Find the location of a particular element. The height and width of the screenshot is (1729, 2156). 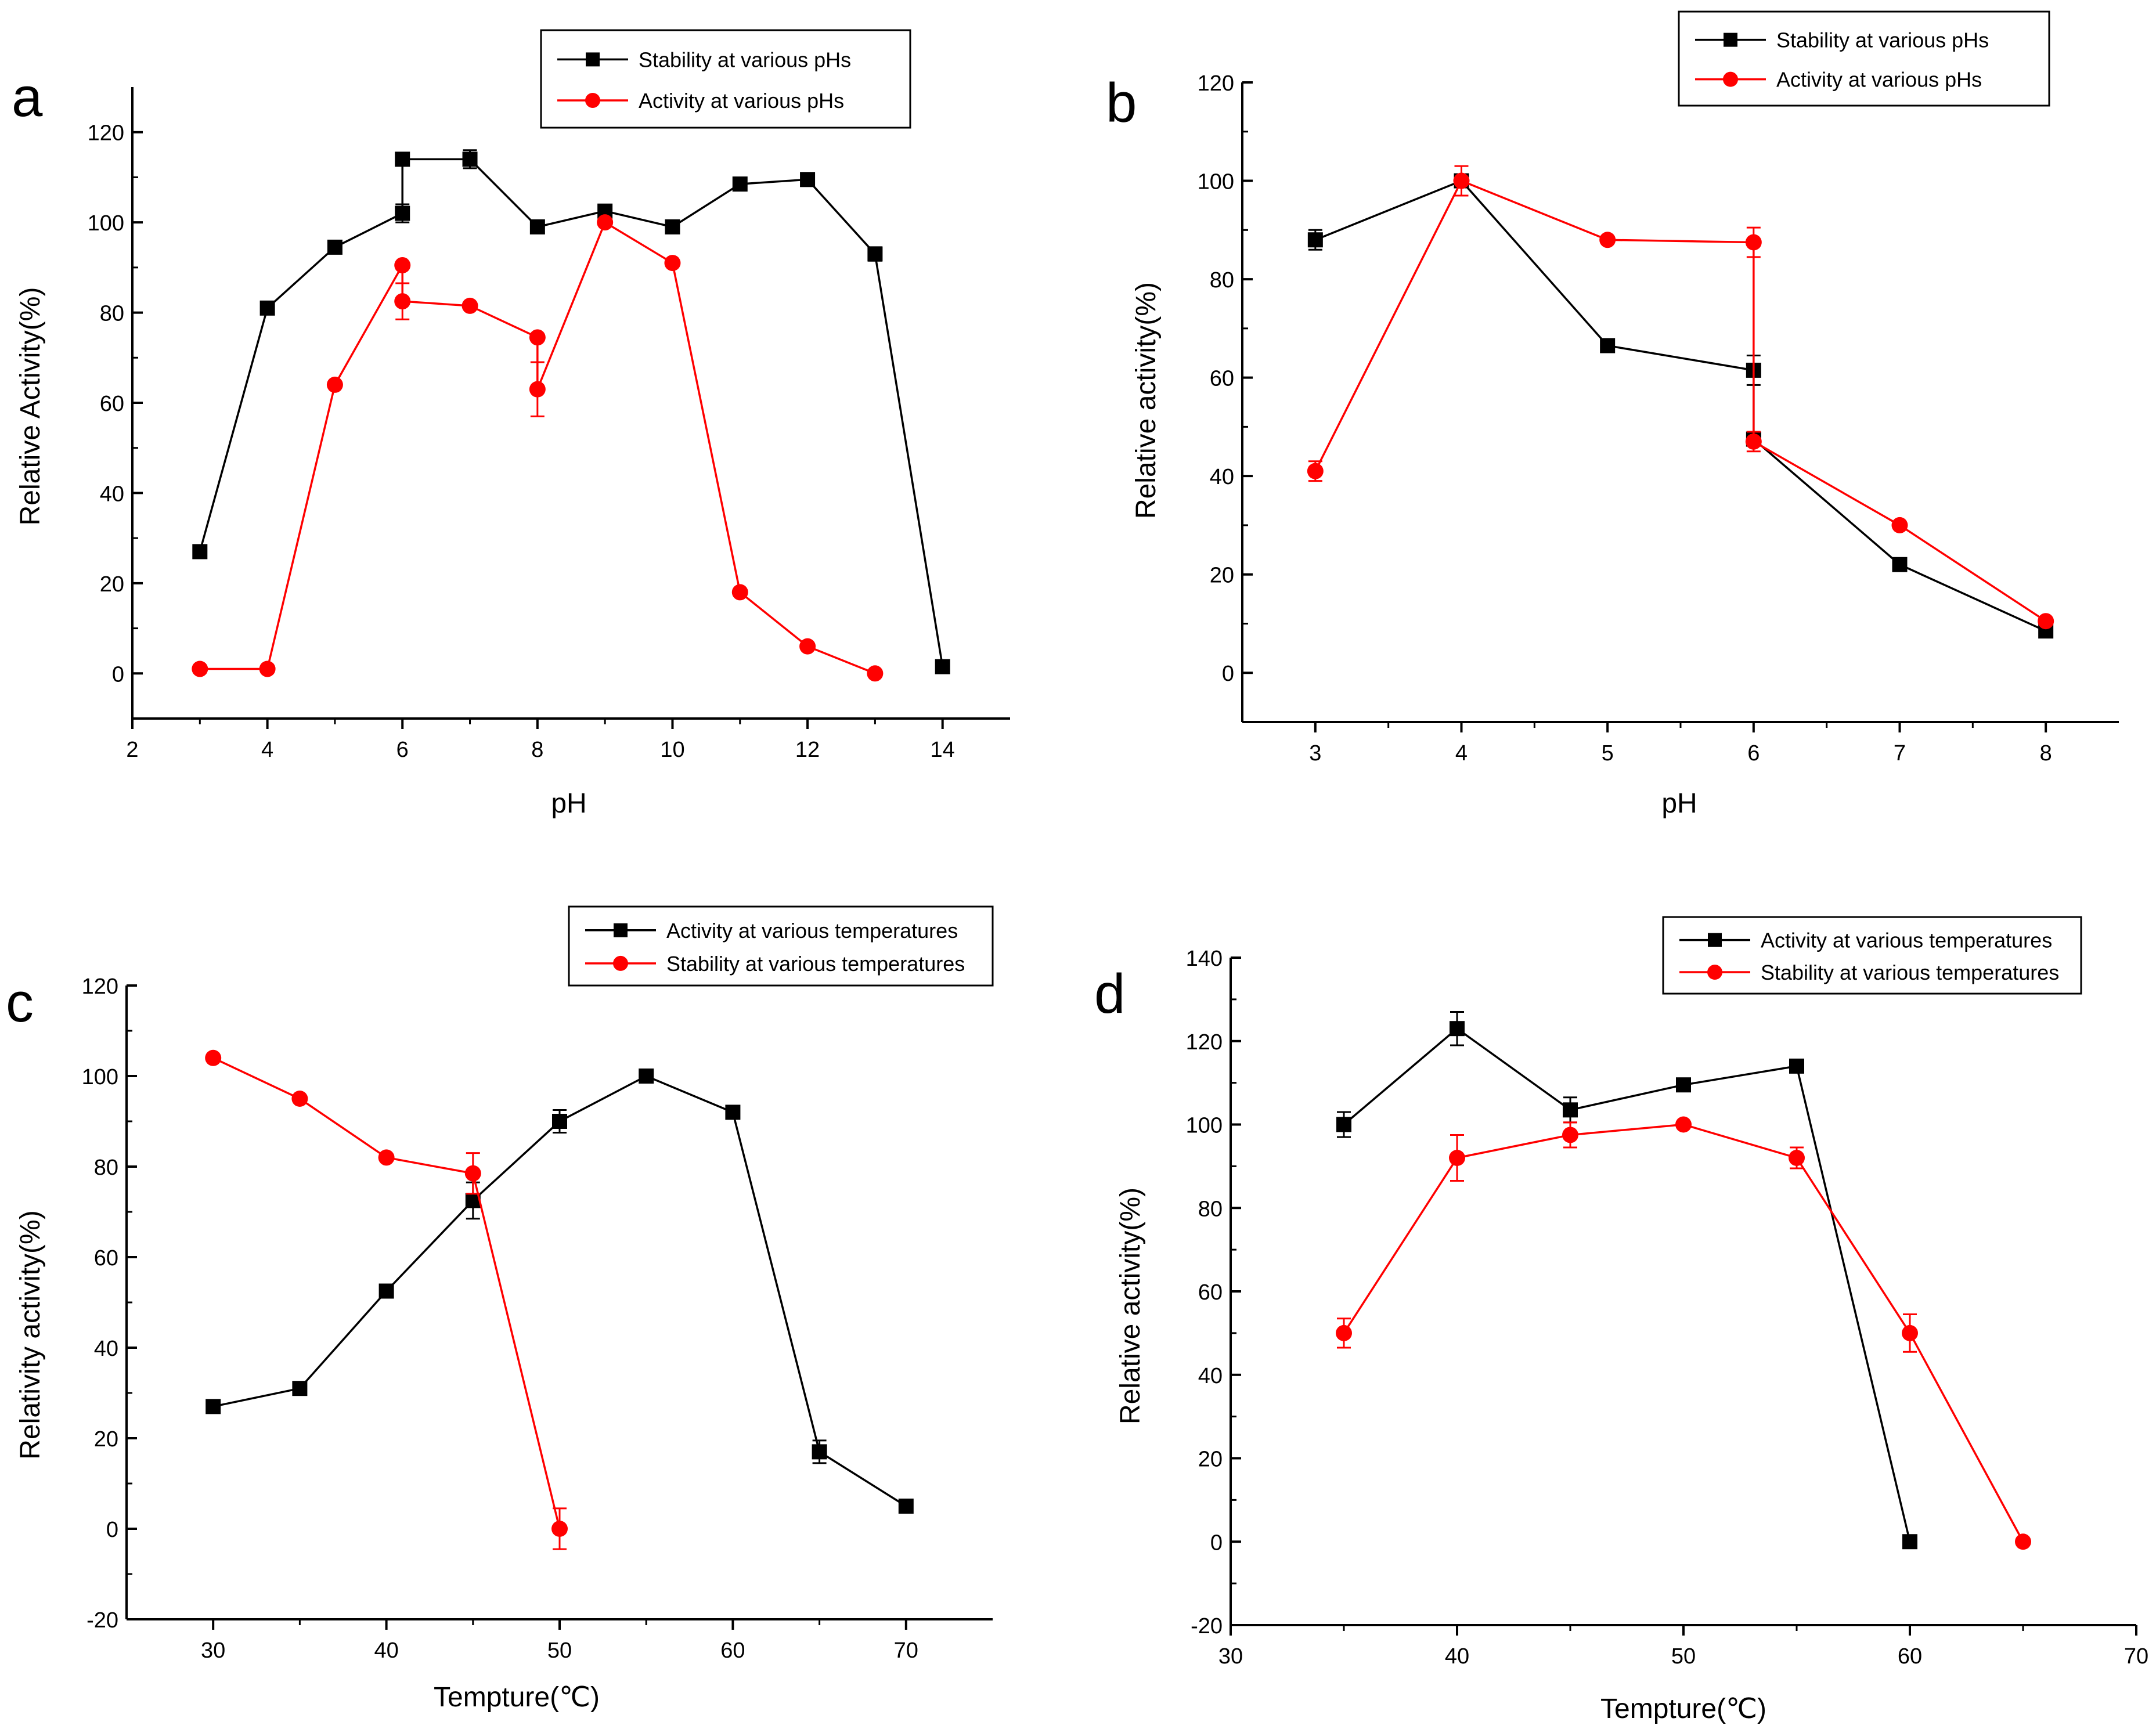

y-tick-label: 140 is located at coordinates (1204, 959).